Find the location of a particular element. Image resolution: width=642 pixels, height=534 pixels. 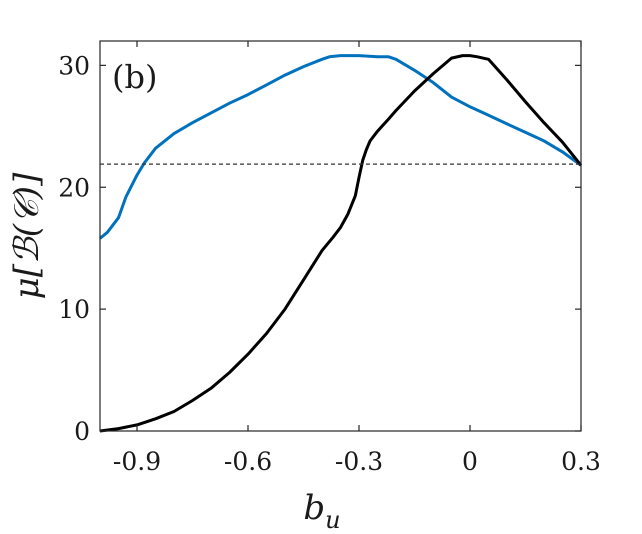

panel-label: (b) is located at coordinates (134, 77).